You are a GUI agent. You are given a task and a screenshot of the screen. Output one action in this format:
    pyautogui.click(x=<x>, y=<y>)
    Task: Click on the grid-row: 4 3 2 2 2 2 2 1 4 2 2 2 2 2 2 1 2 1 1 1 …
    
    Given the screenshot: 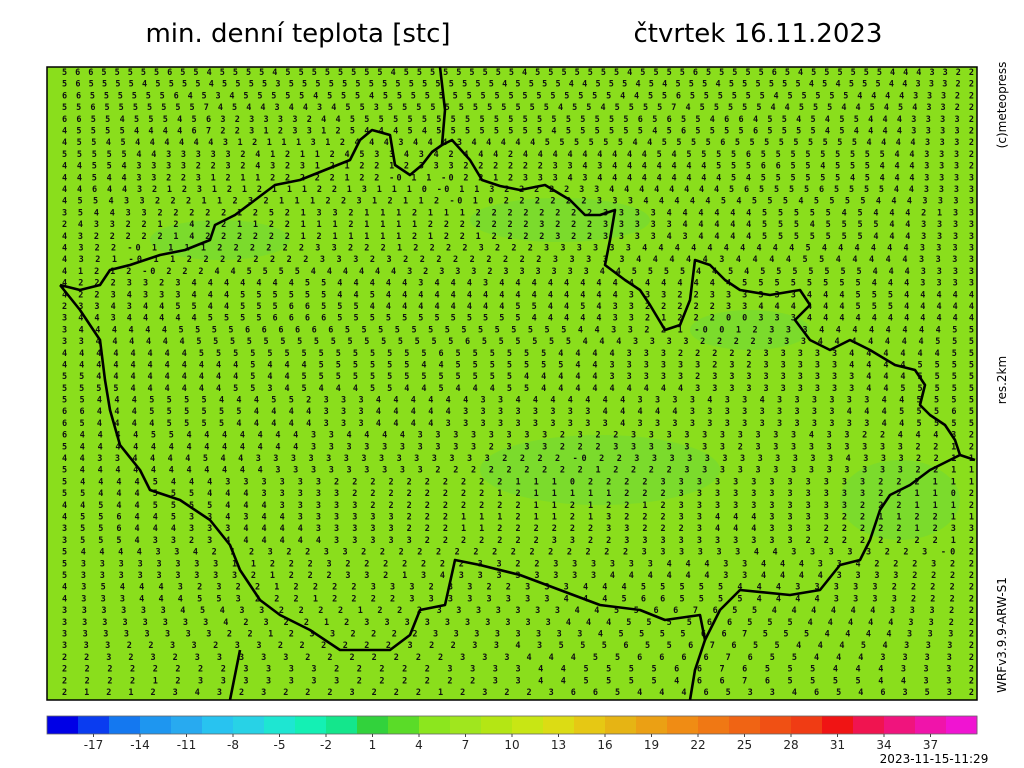 What is the action you would take?
    pyautogui.click(x=518, y=237)
    